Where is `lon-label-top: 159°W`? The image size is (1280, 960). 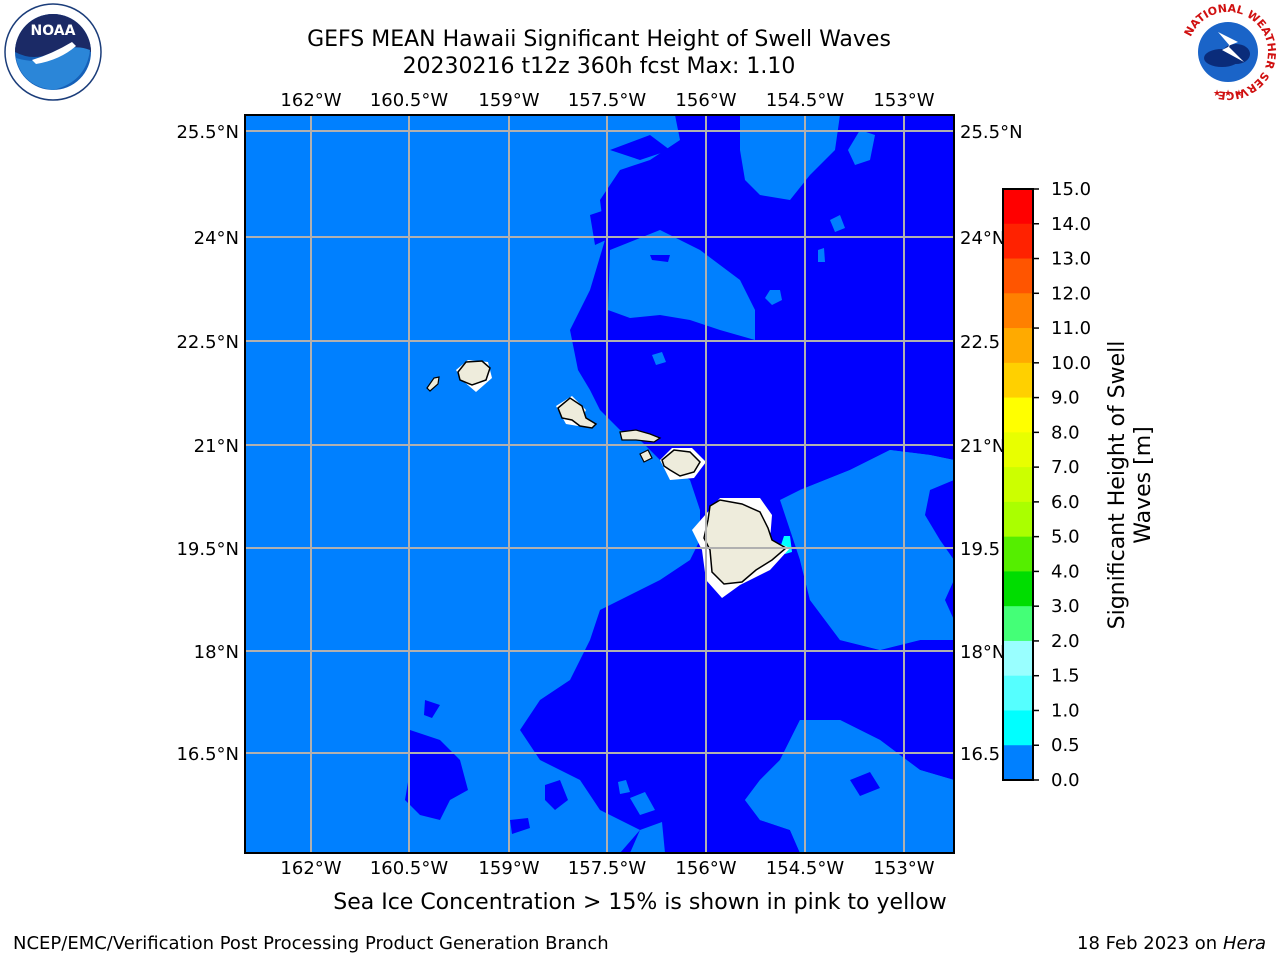
lon-label-top: 159°W is located at coordinates (508, 100).